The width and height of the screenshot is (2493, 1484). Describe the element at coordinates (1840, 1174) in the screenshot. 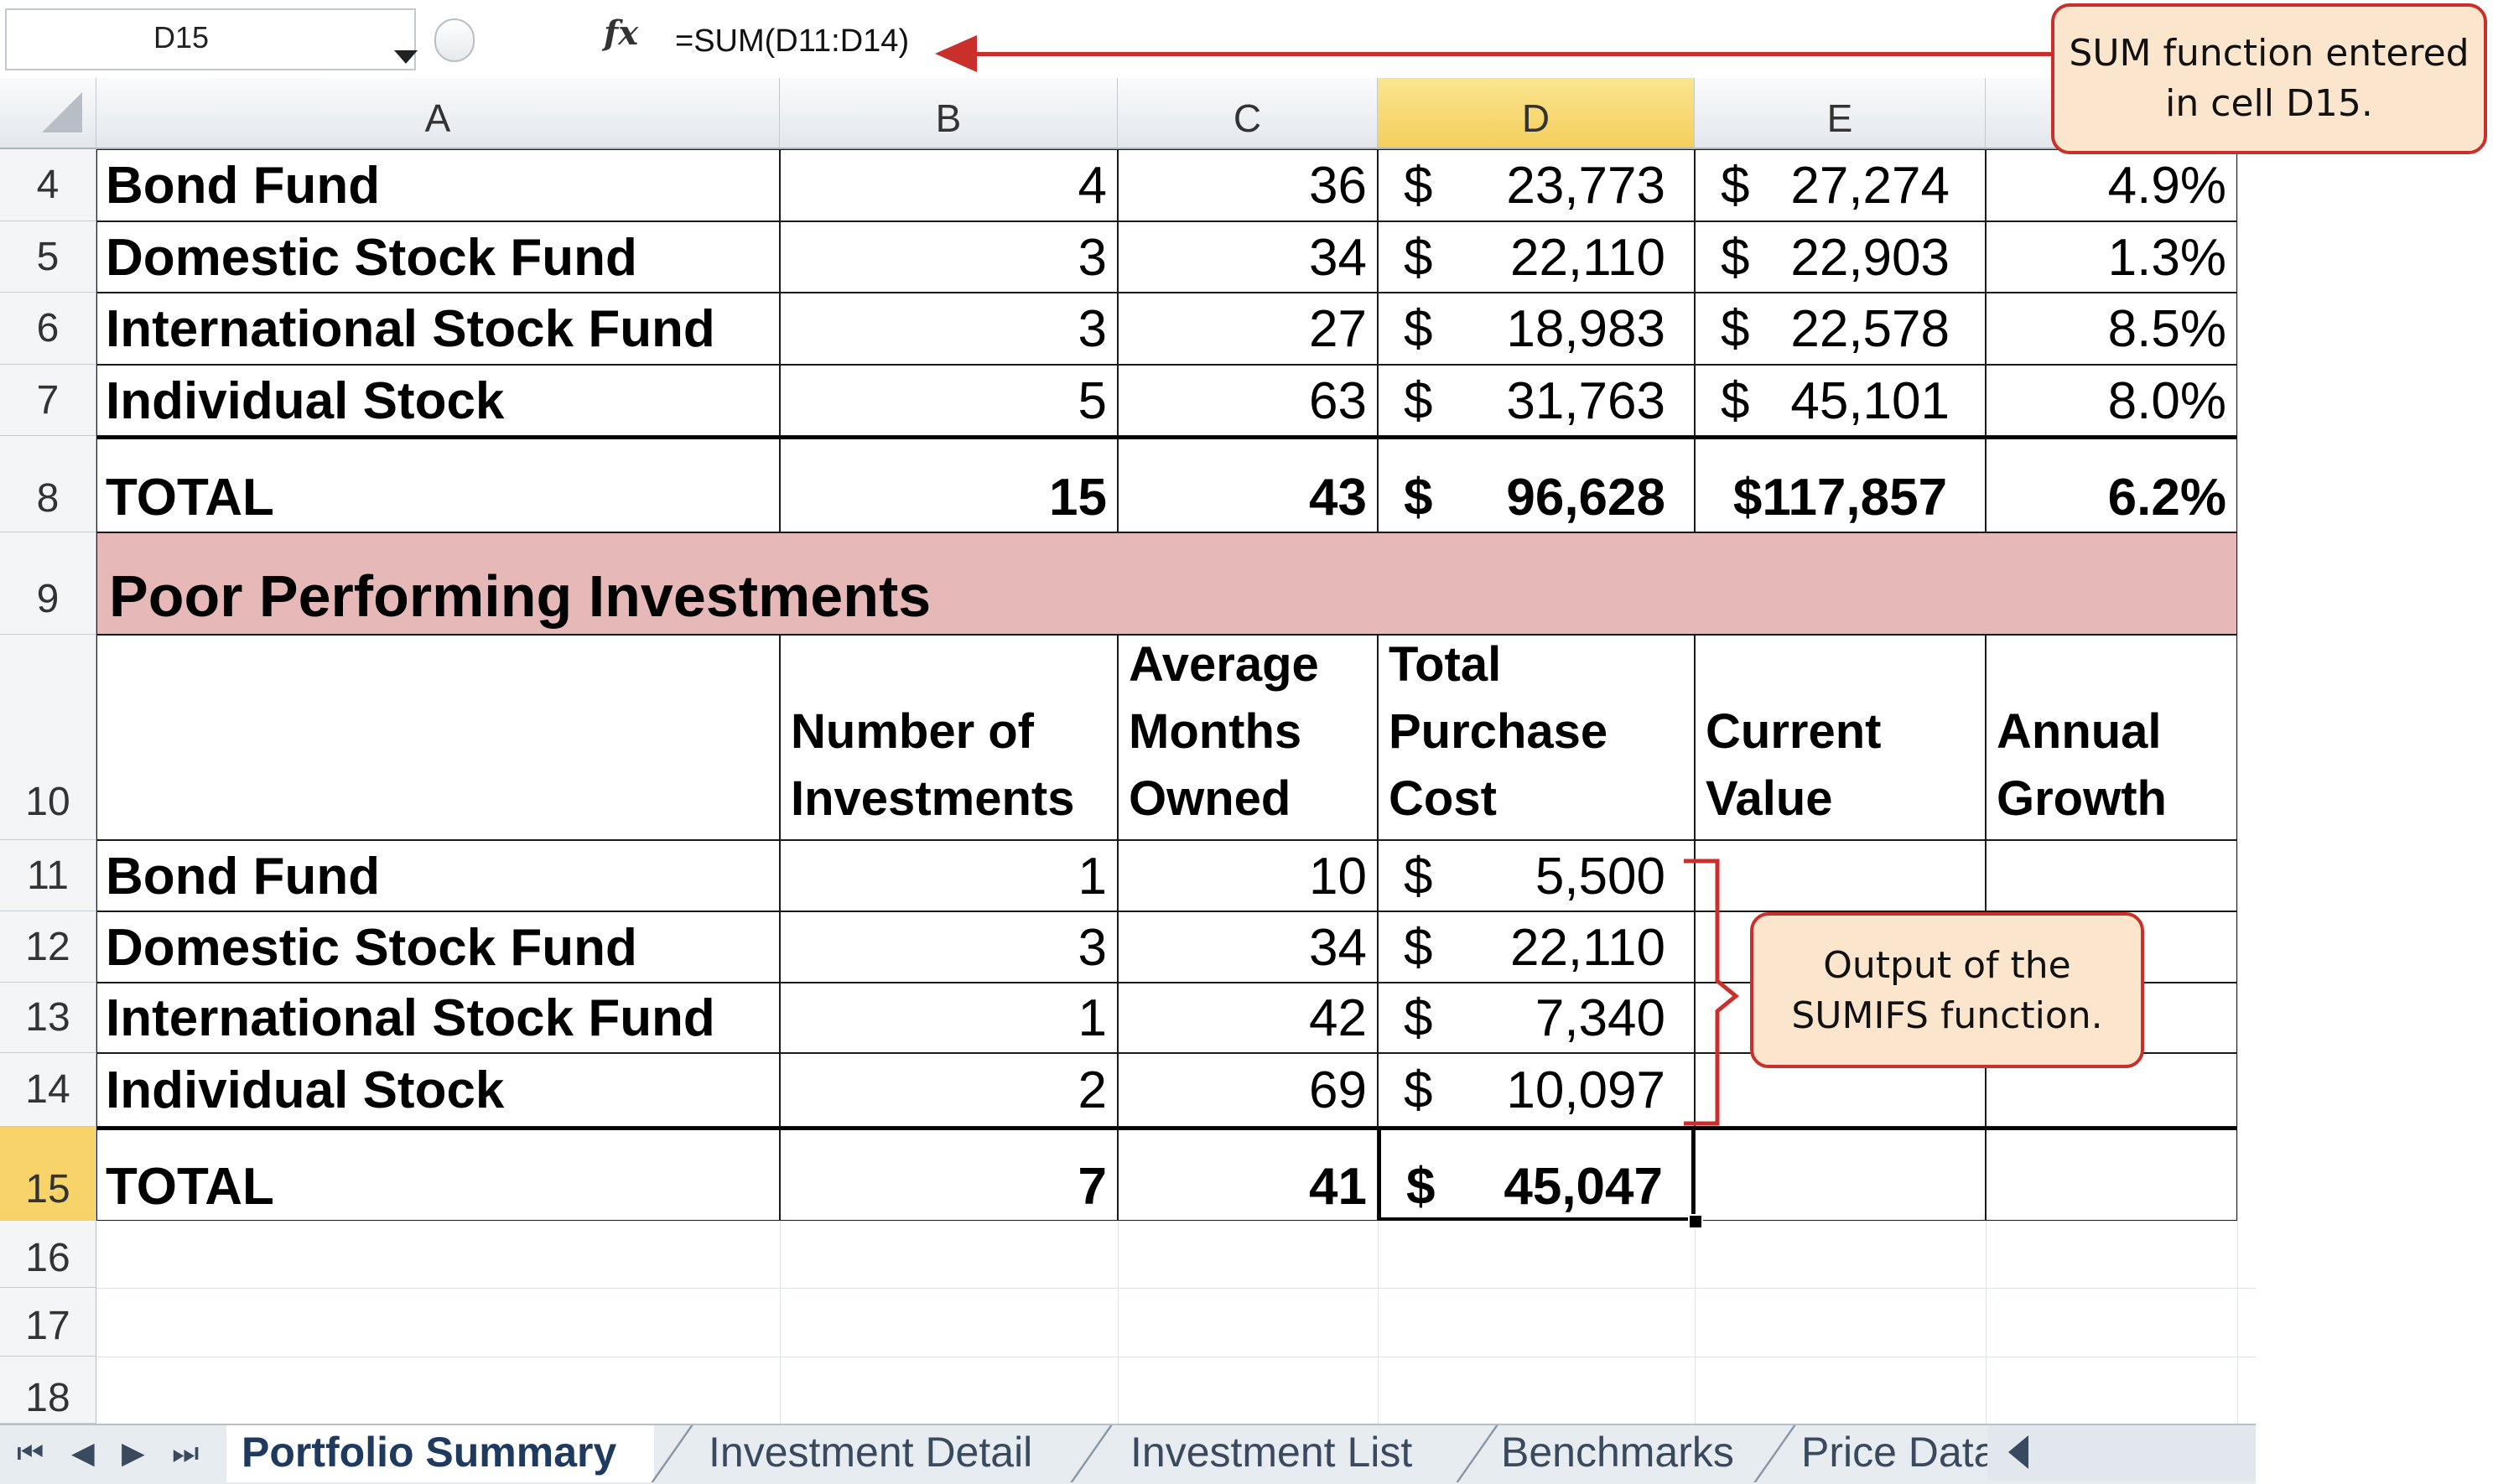

I see `cell-e15` at that location.